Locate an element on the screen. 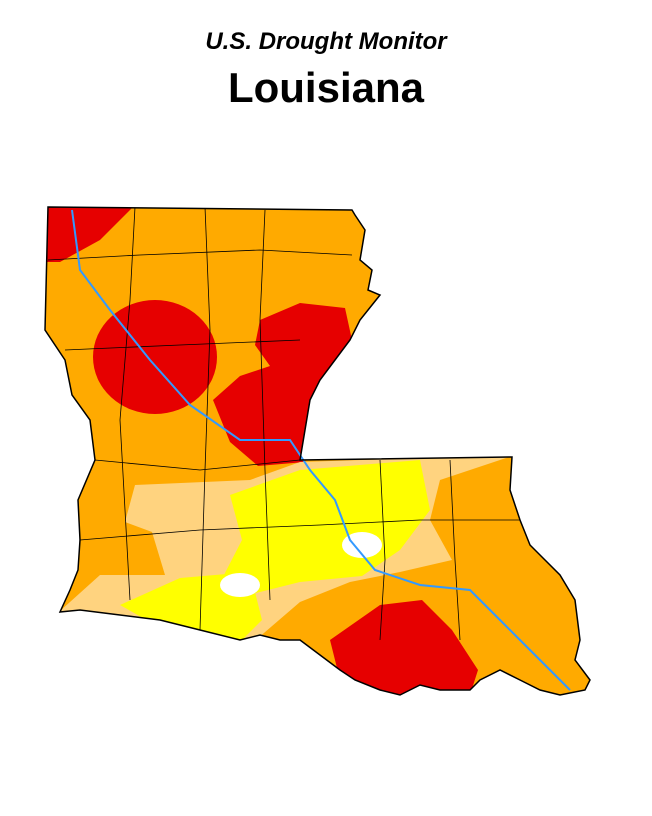  state-name: Louisiana is located at coordinates (326, 87).